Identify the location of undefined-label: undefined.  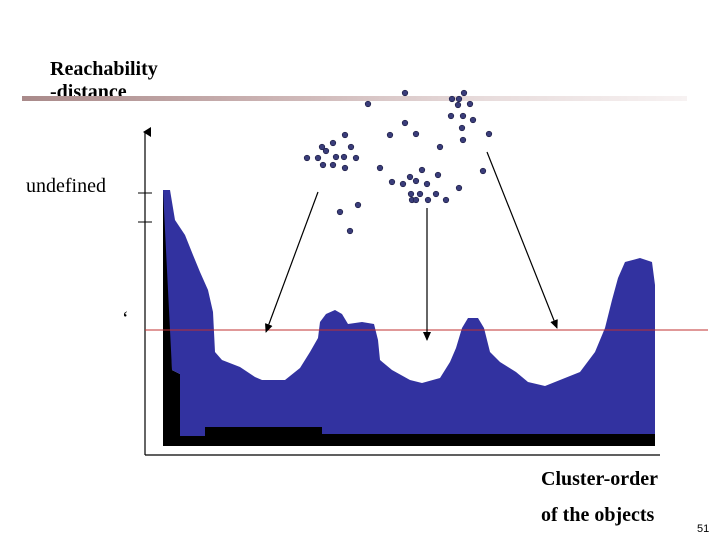
(66, 186).